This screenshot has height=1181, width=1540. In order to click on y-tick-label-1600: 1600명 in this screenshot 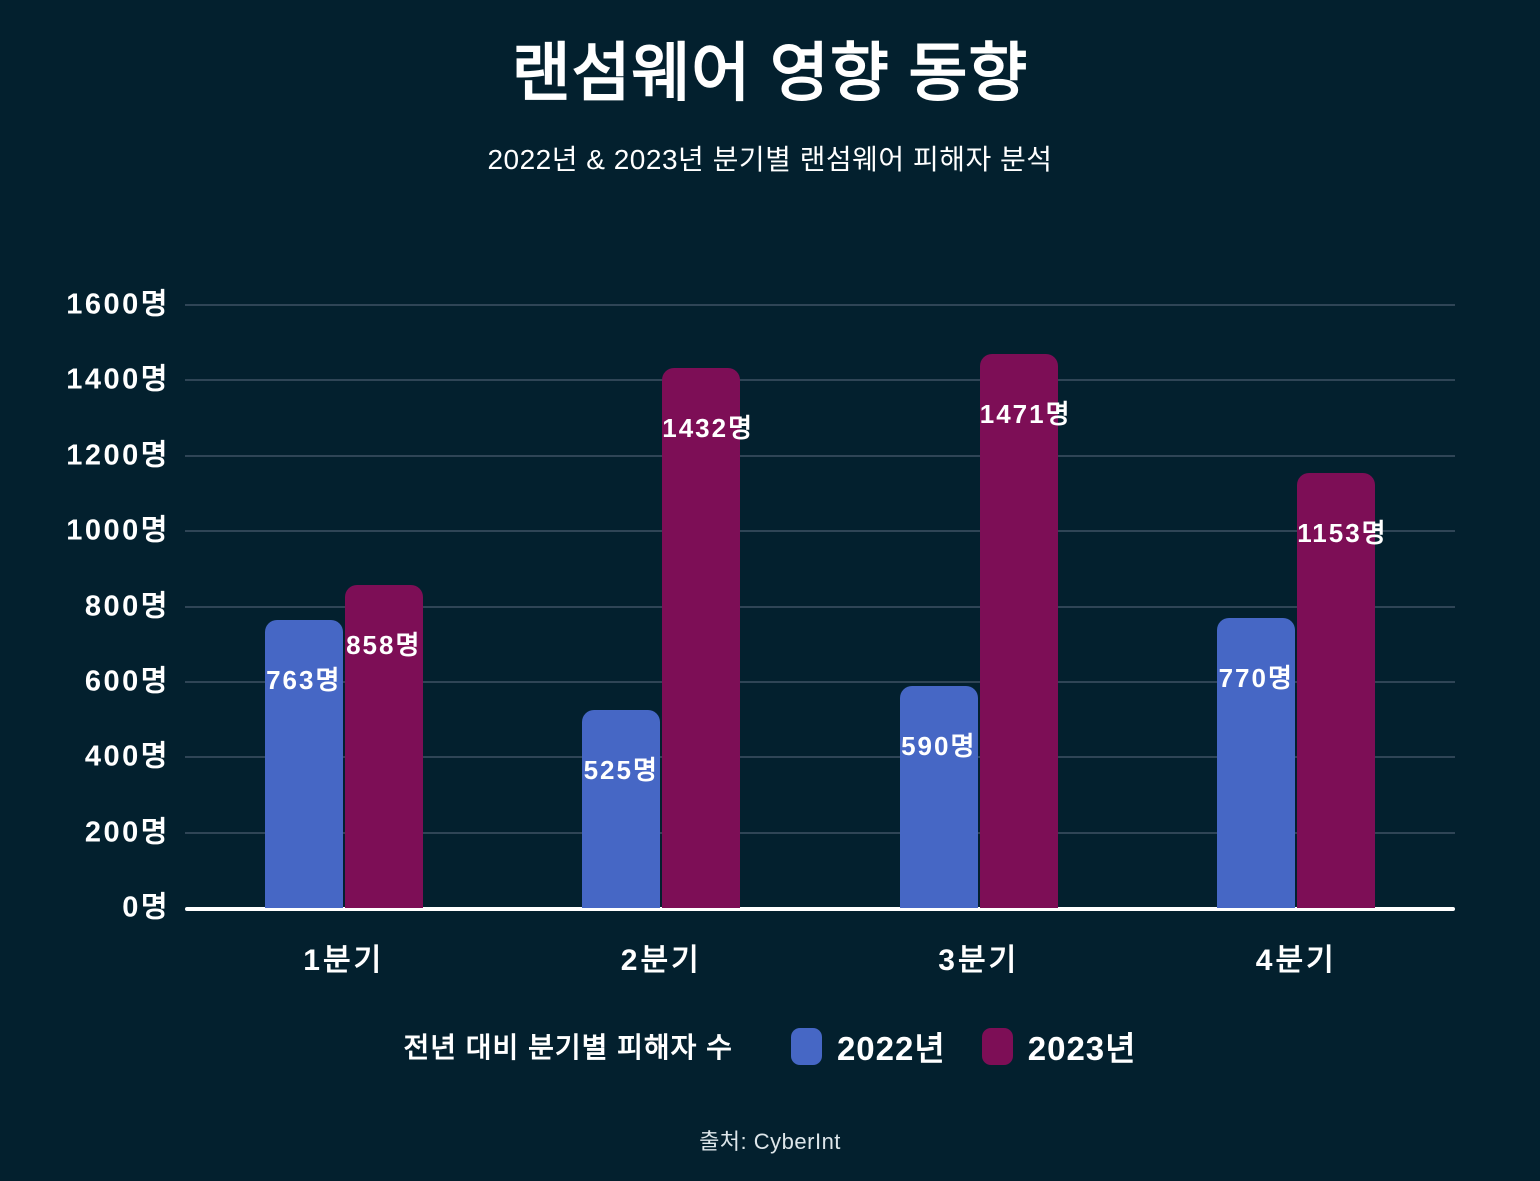, I will do `click(118, 304)`.